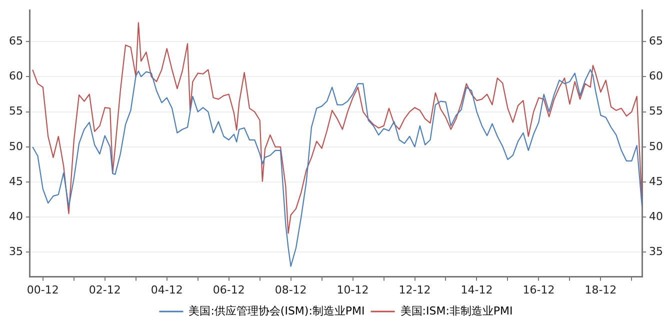 This screenshot has height=329, width=672. What do you see at coordinates (15, 181) in the screenshot?
I see `y-tick-label: 45` at bounding box center [15, 181].